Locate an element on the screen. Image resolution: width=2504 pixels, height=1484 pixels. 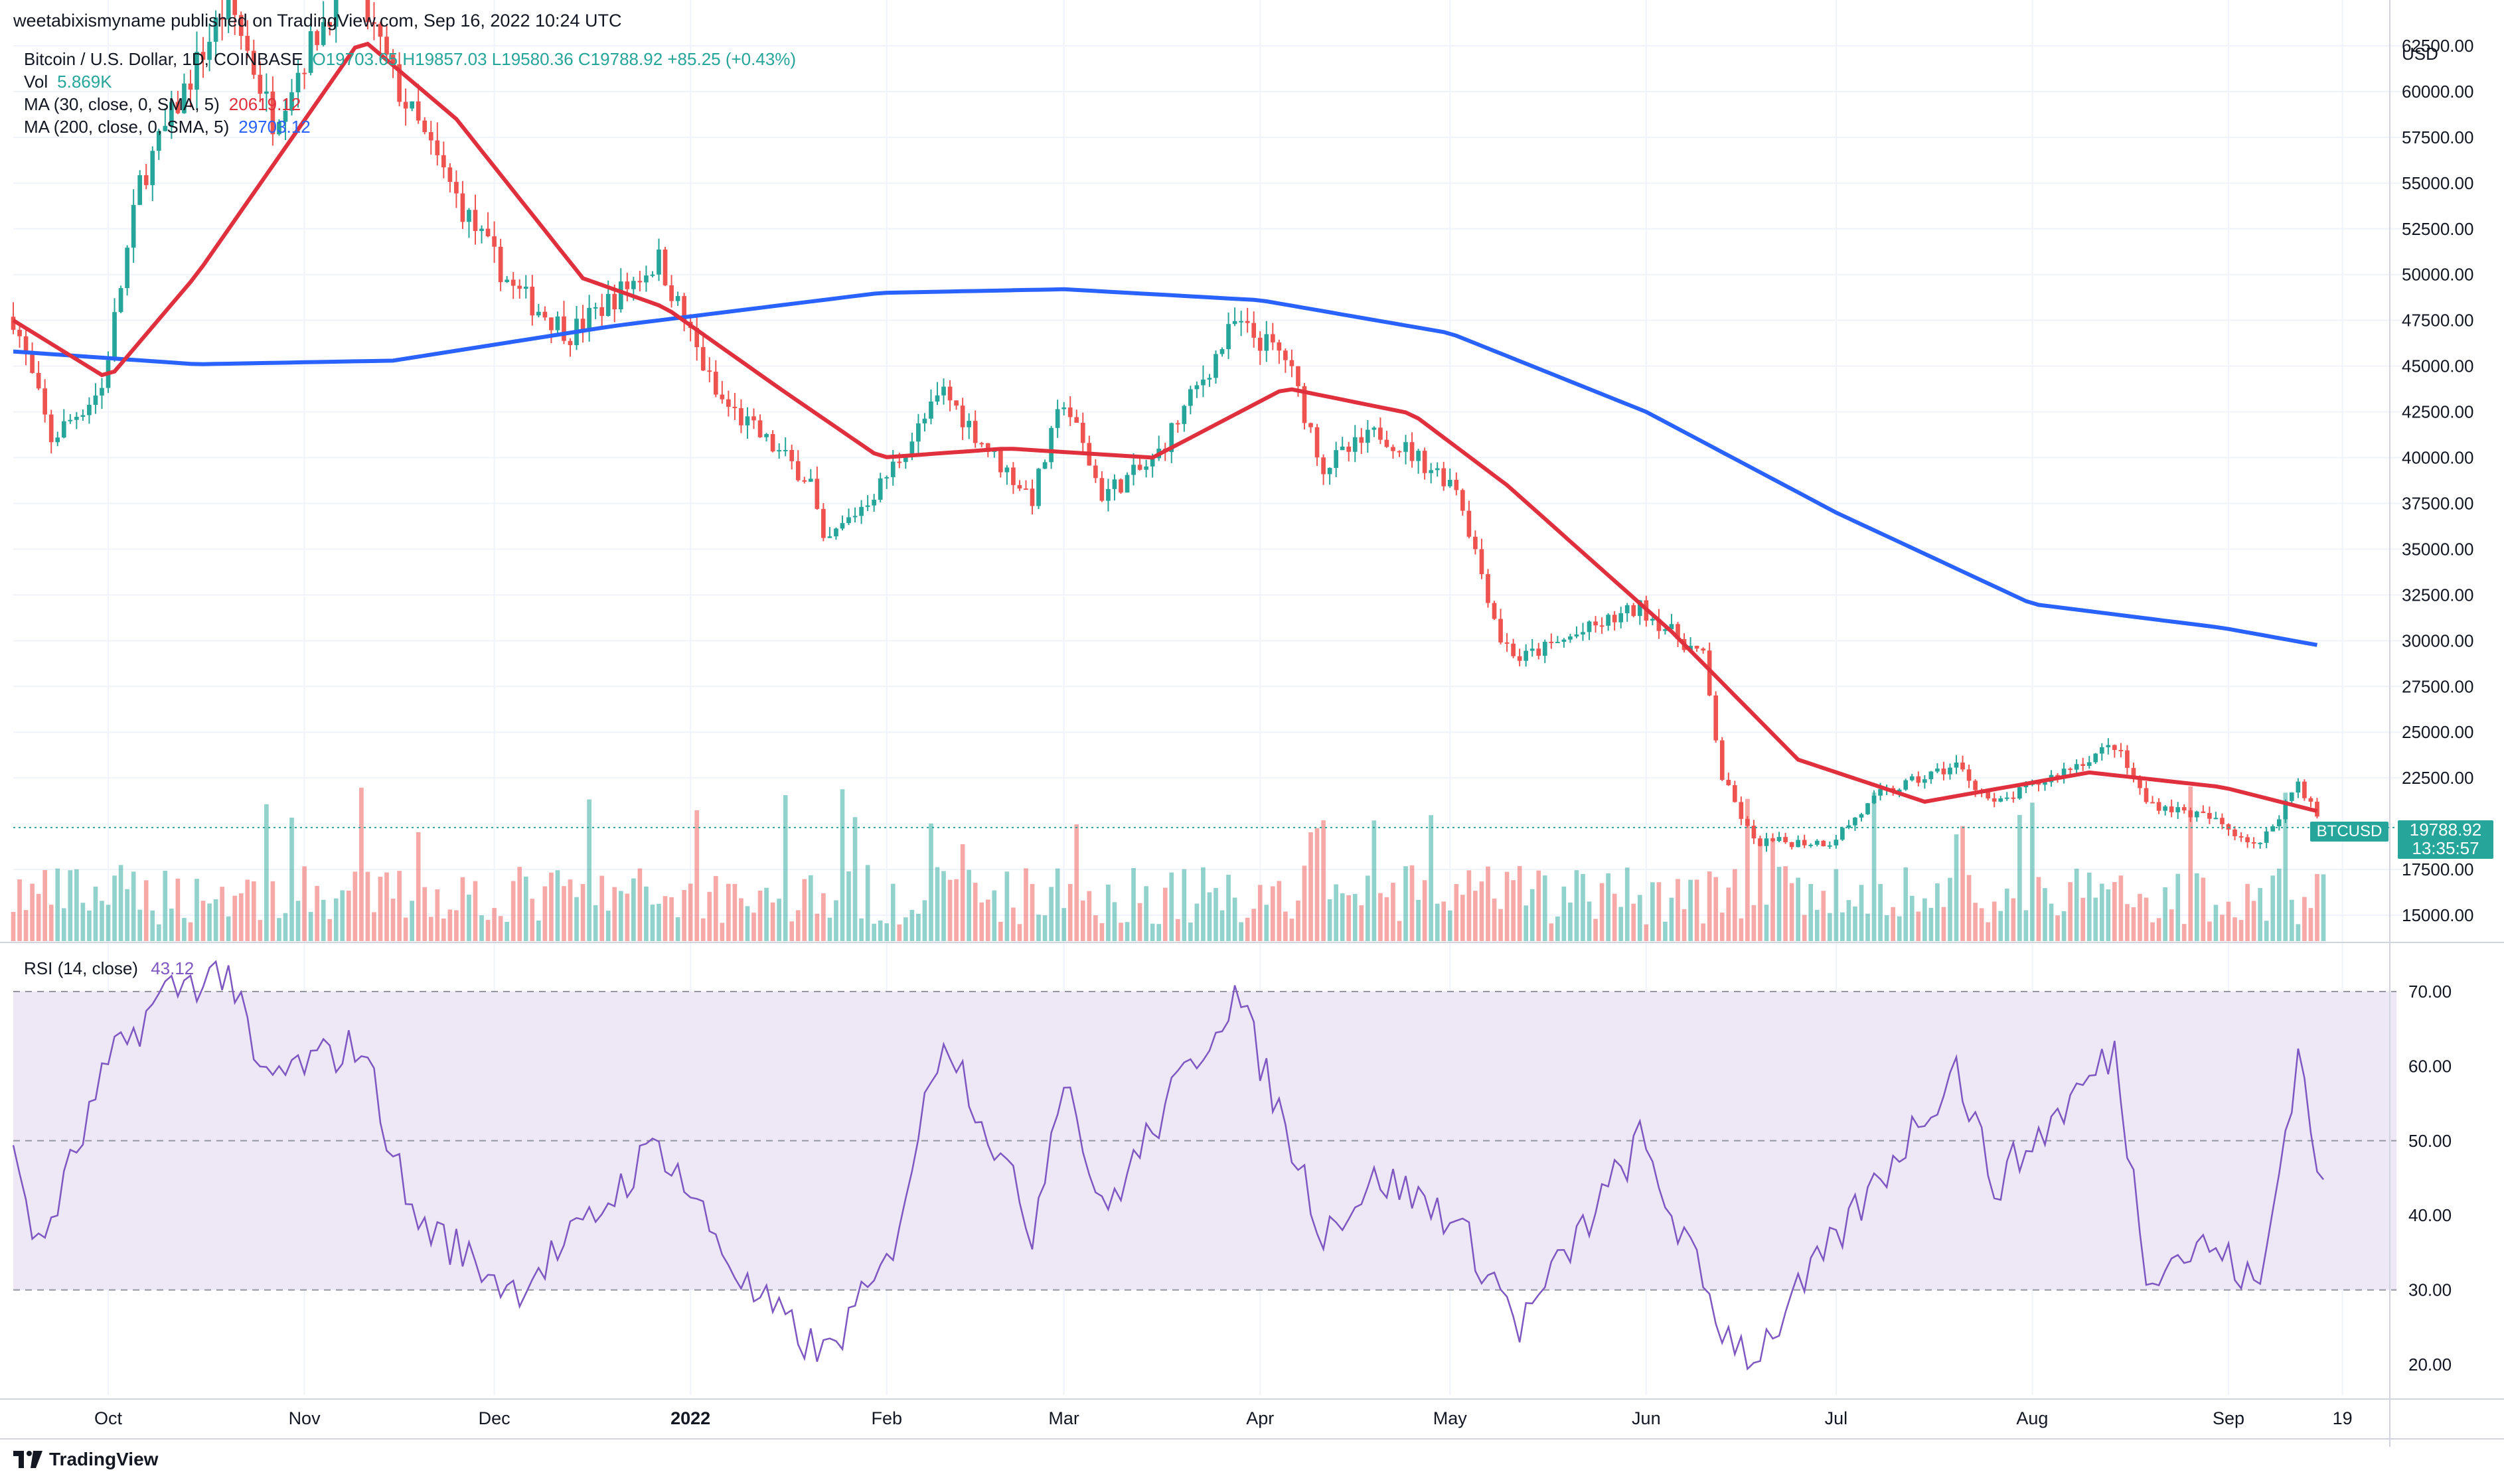
rsi-legend: RSI (14, close) 43.12 is located at coordinates (109, 968).